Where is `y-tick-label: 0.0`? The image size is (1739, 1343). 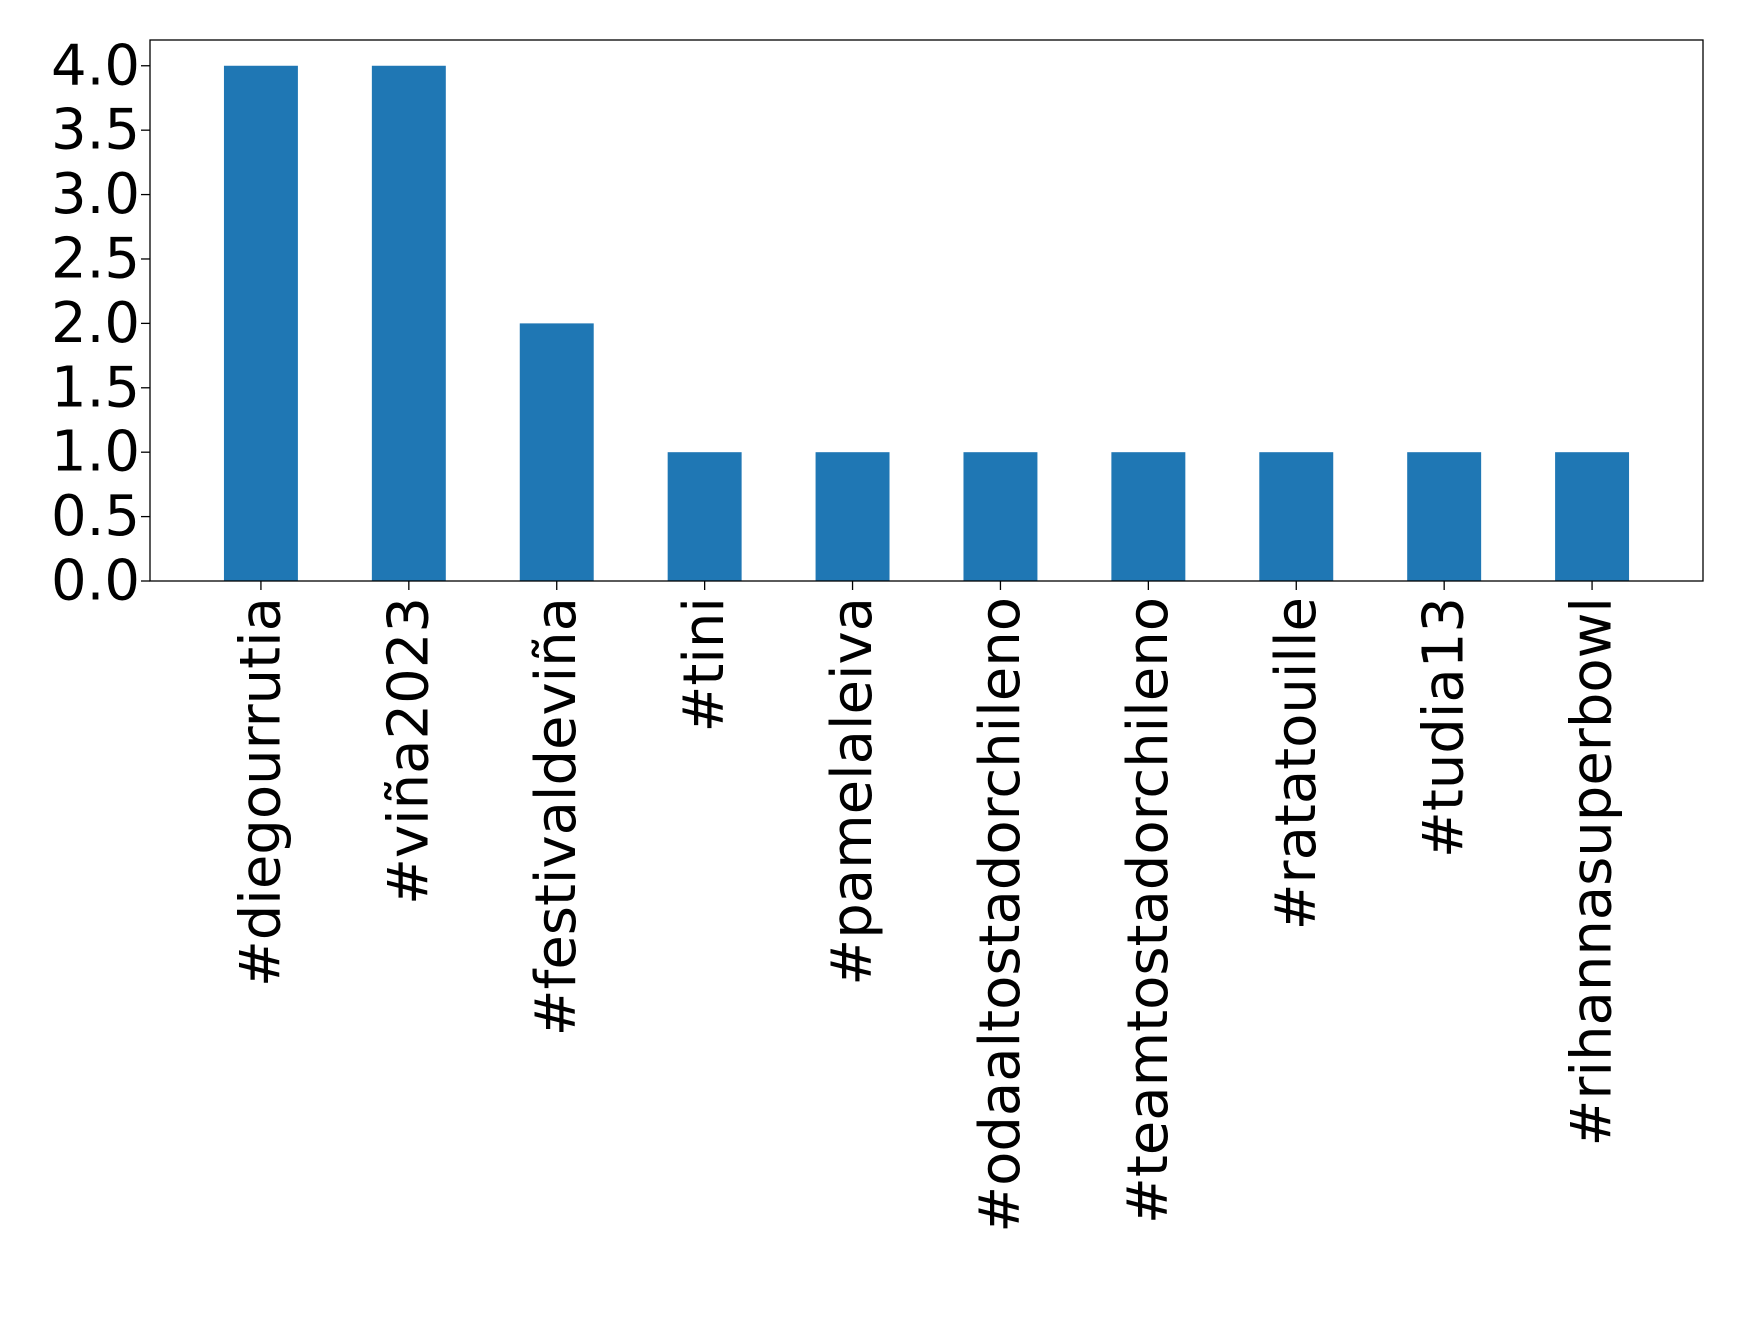
y-tick-label: 0.0 is located at coordinates (95, 581).